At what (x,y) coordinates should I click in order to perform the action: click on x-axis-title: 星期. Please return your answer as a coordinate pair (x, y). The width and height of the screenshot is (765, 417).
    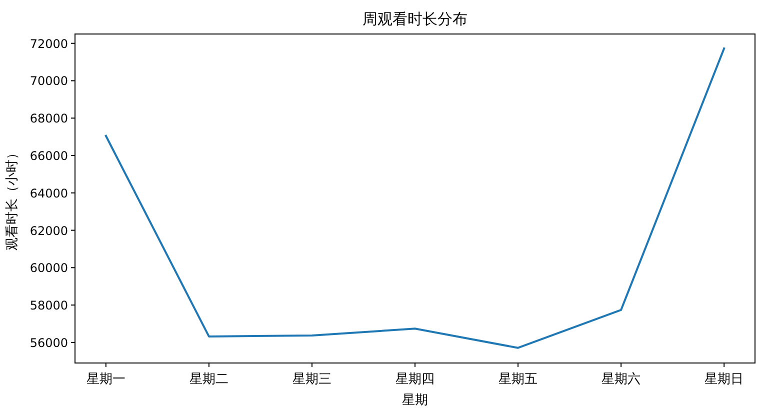
    Looking at the image, I should click on (415, 400).